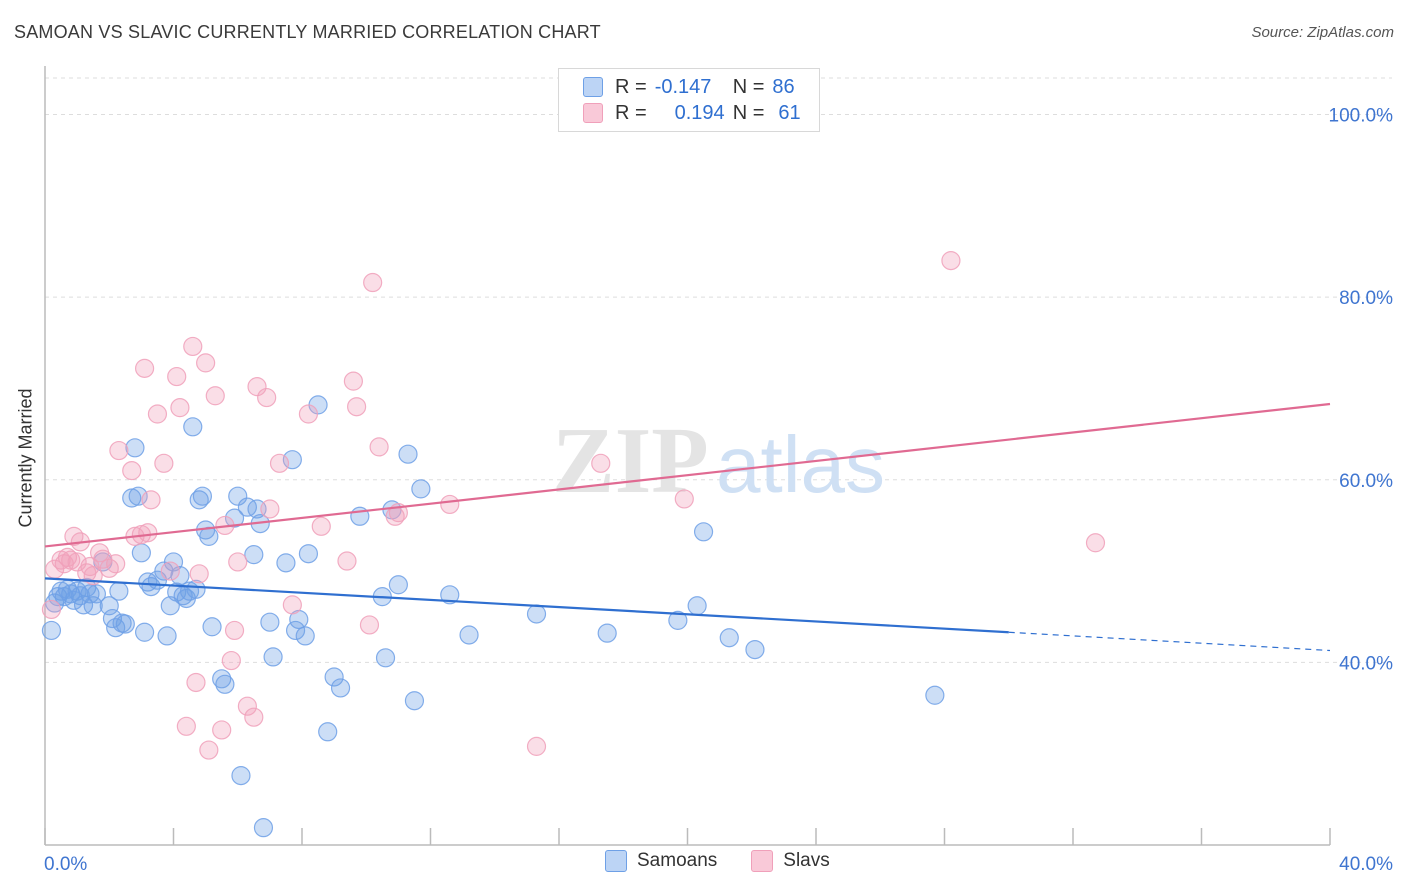 The image size is (1406, 892). What do you see at coordinates (718, 461) in the screenshot?
I see `watermark: ZIP atlas` at bounding box center [718, 461].